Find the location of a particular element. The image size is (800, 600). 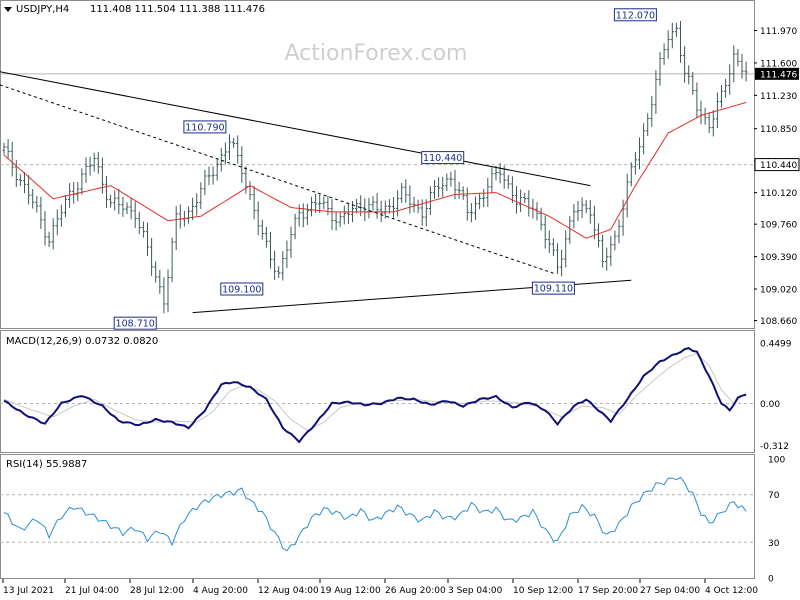

x-tick-label: 26 Aug 20:00 is located at coordinates (415, 591).